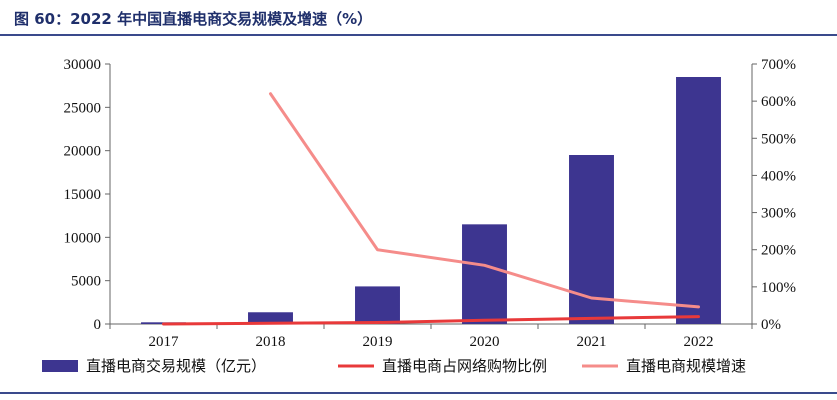  I want to click on x-tick-label: 2020, so click(485, 342).